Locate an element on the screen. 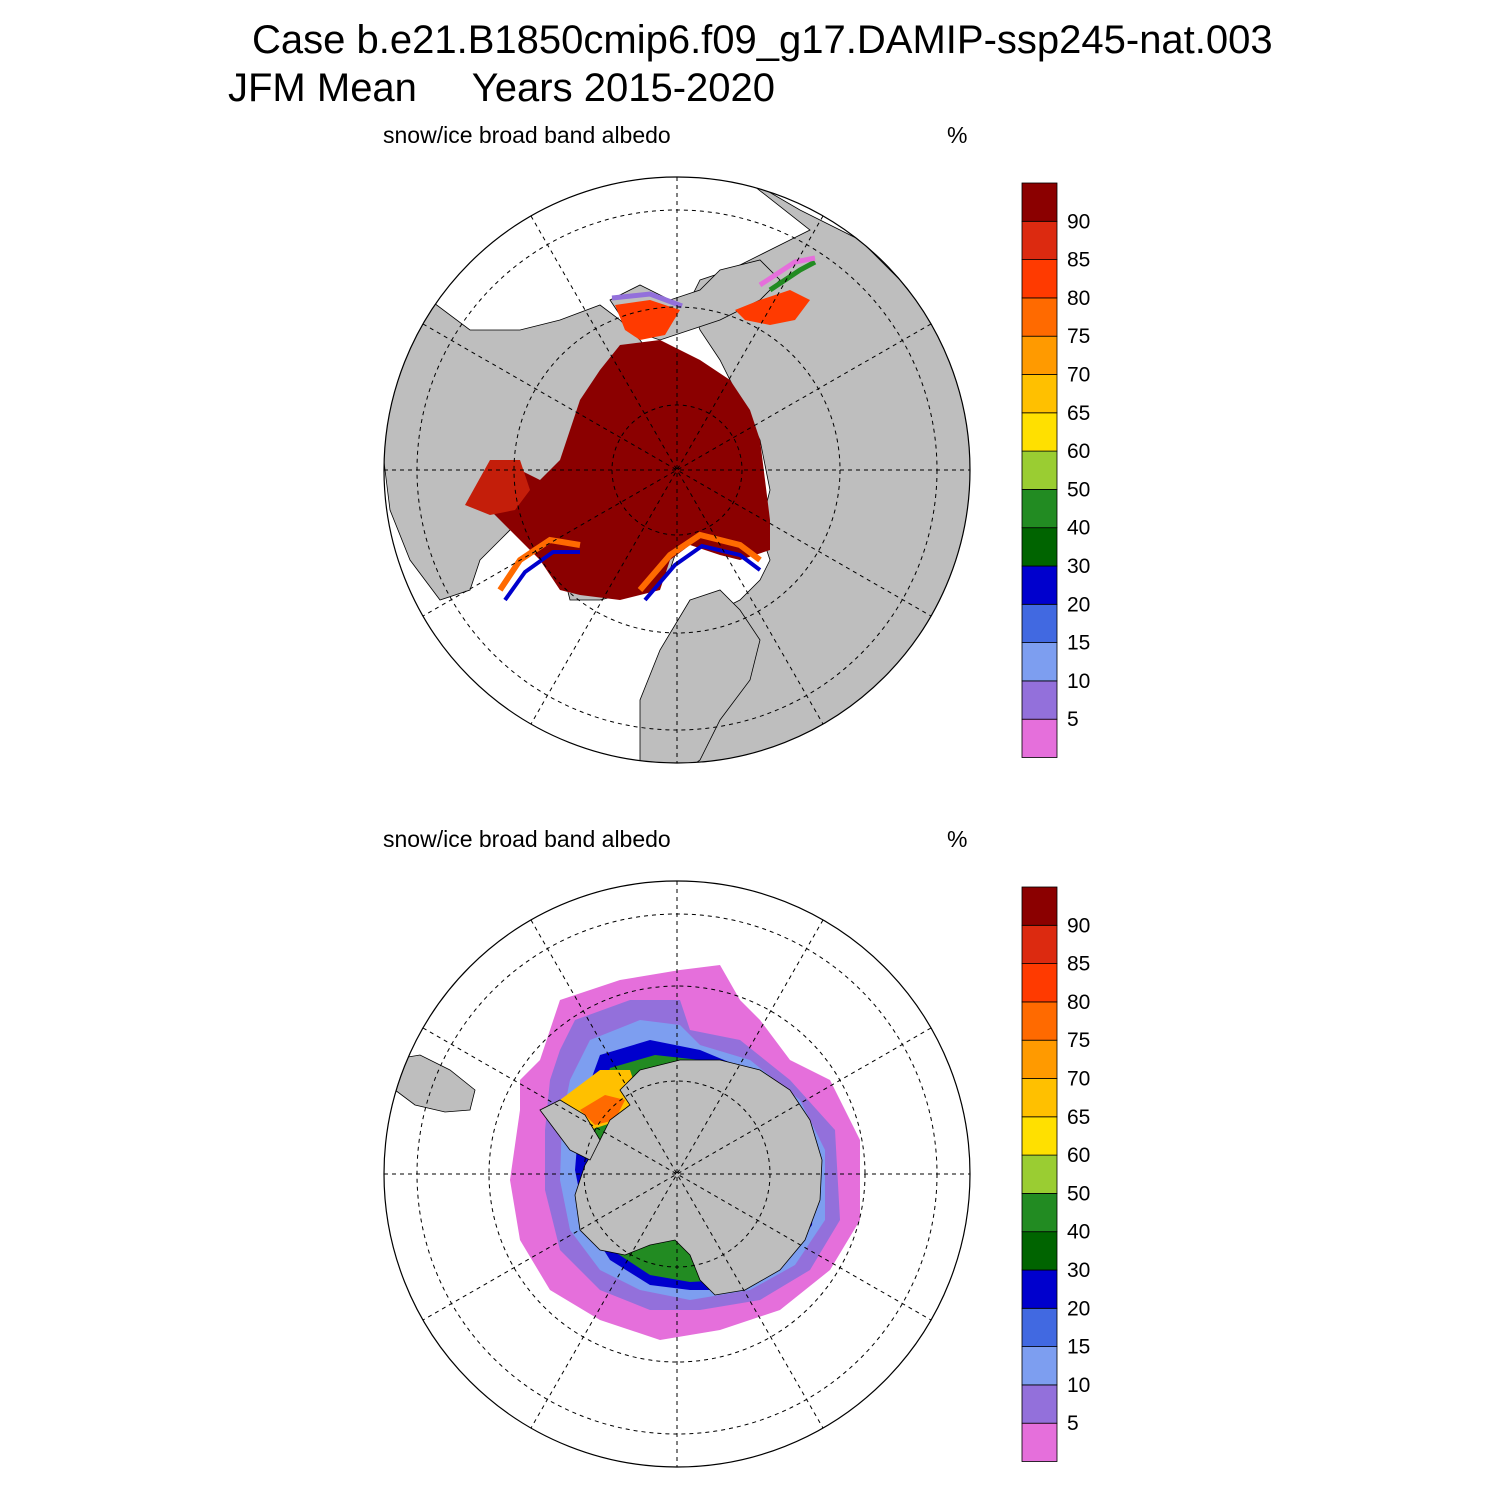  south-colorbar-label: 80 is located at coordinates (1078, 1002).